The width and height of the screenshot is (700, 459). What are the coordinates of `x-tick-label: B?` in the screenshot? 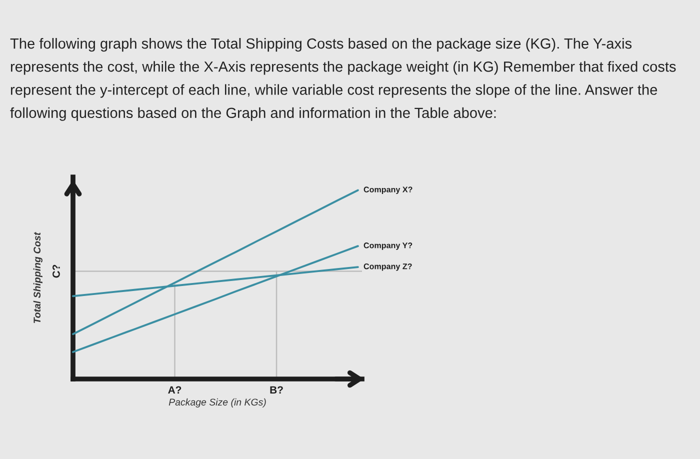 It's located at (276, 390).